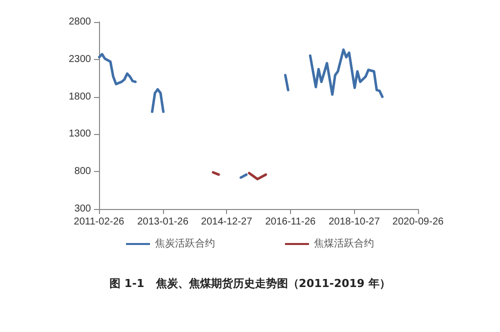 The height and width of the screenshot is (332, 500). Describe the element at coordinates (290, 222) in the screenshot. I see `x-tick-label: 2016-11-26` at that location.